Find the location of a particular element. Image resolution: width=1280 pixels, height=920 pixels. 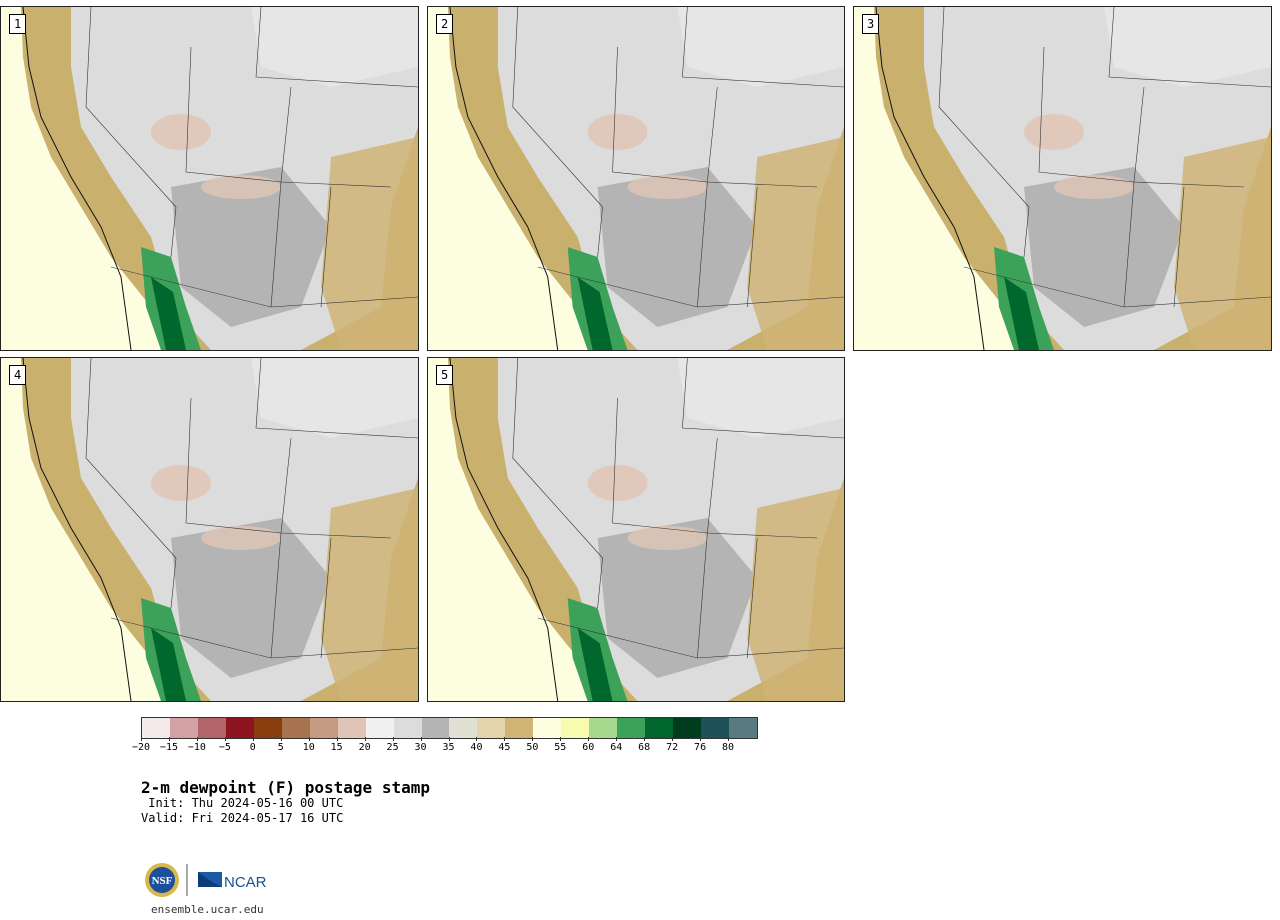

website-url: ensemble.ucar.edu is located at coordinates (207, 909).